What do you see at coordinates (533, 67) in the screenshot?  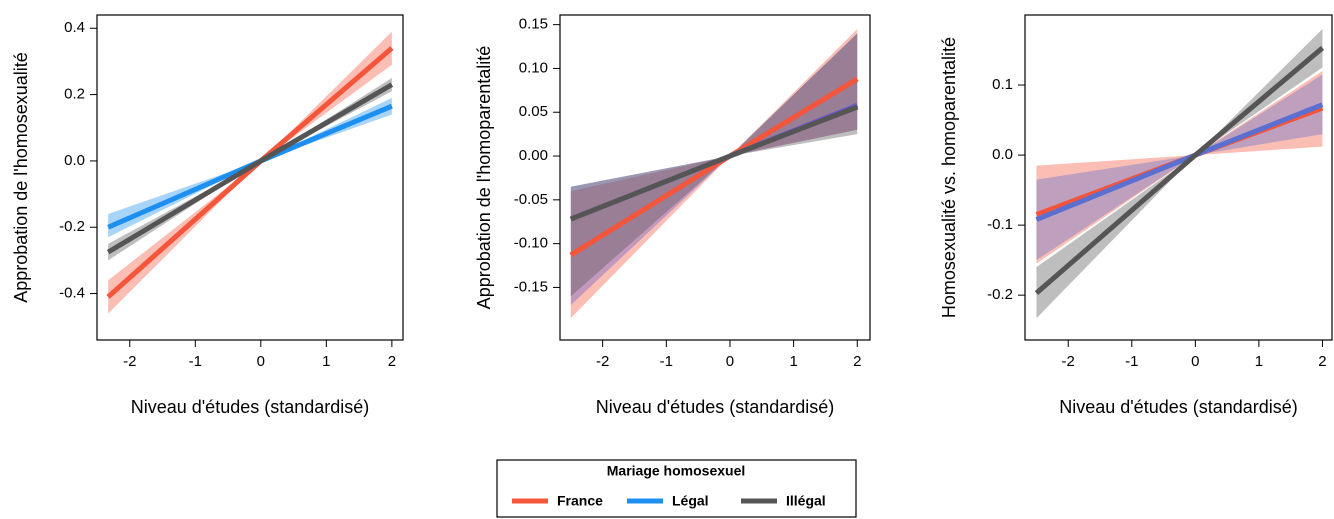 I see `y-tick-label: 0.10` at bounding box center [533, 67].